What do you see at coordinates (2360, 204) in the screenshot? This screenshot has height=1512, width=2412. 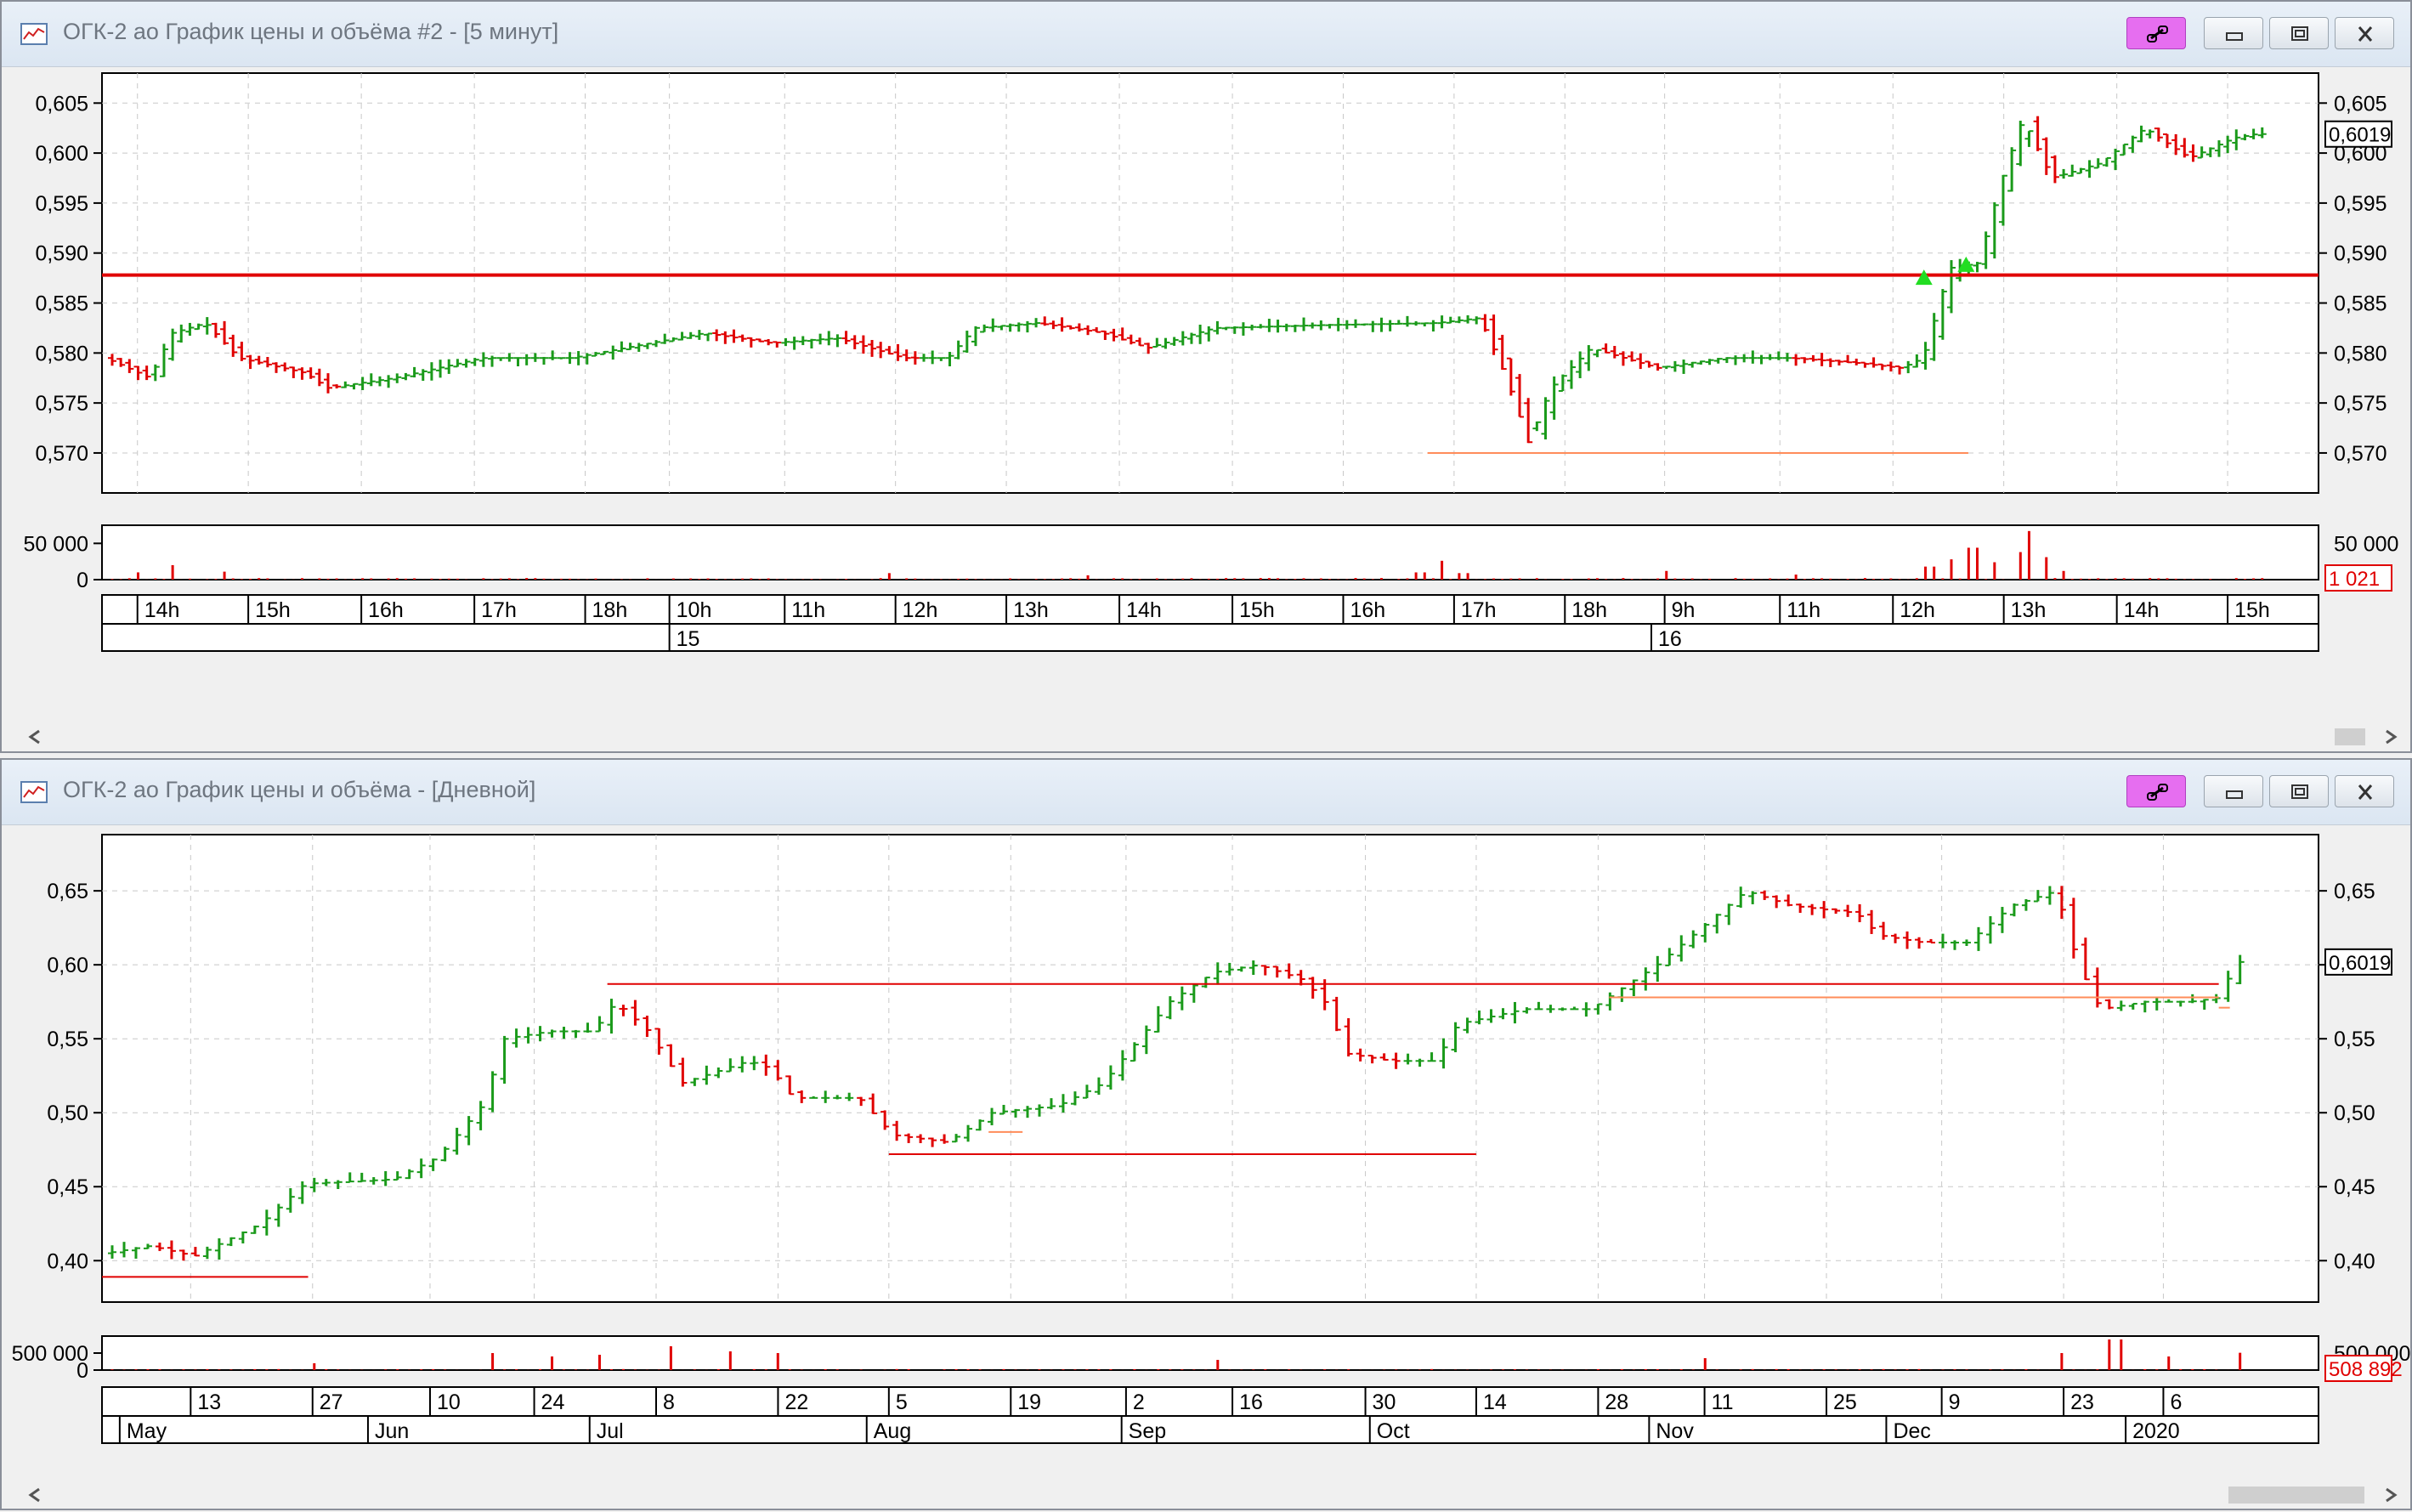 I see `y-tick-label-right: 0,595` at bounding box center [2360, 204].